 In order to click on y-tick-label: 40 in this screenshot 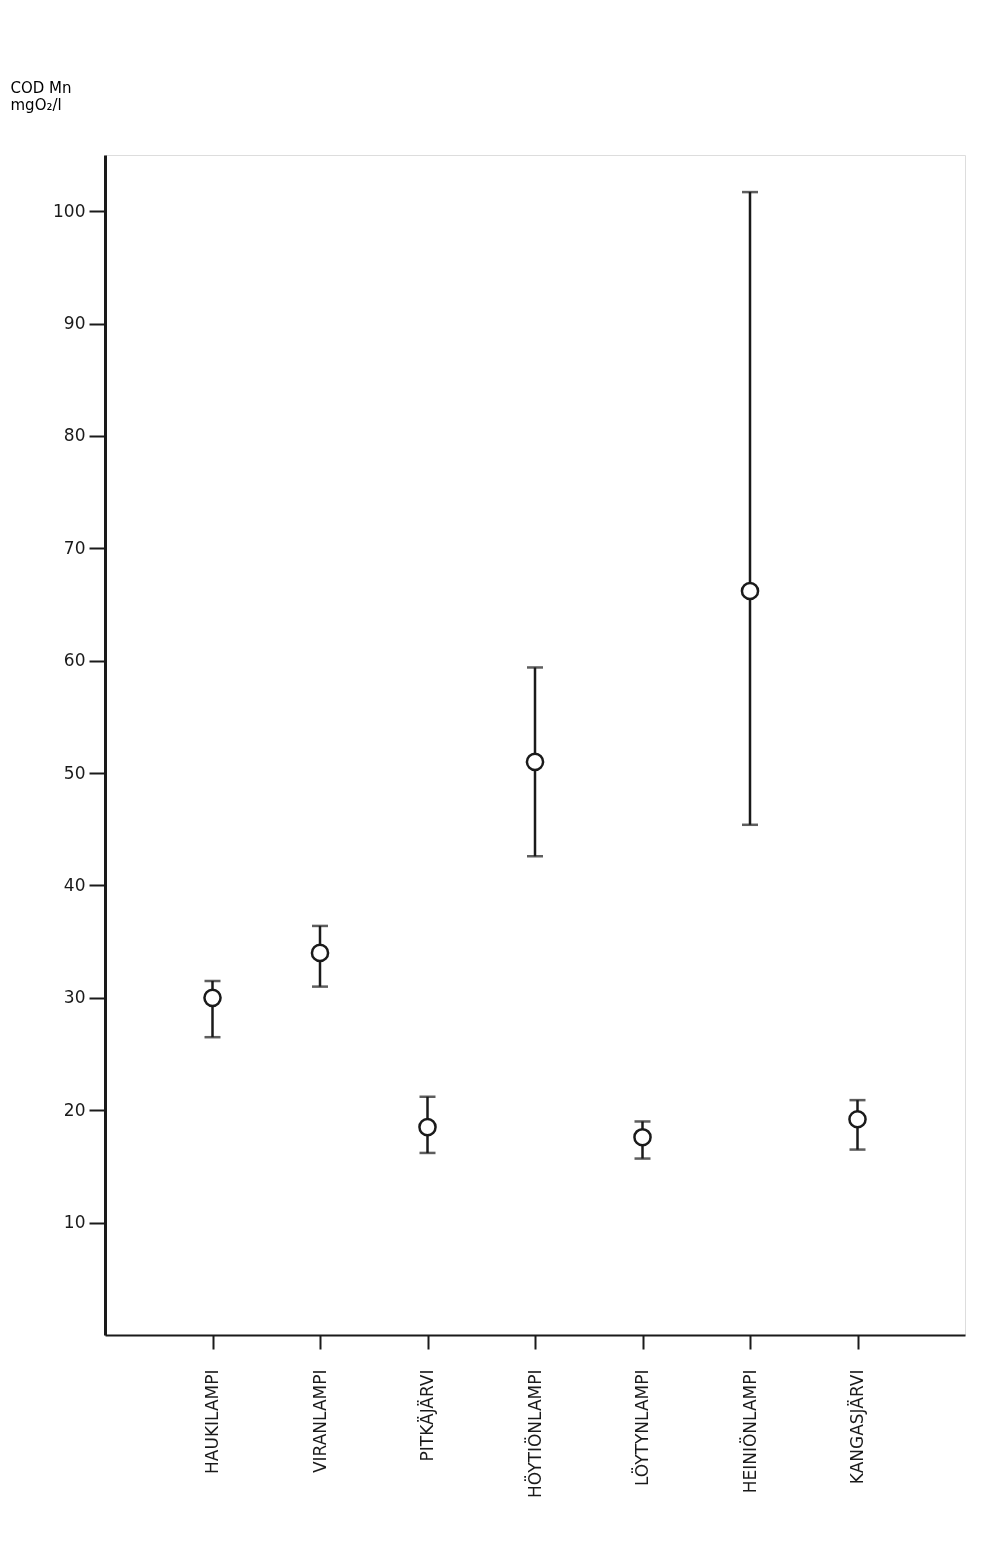, I will do `click(74, 884)`.